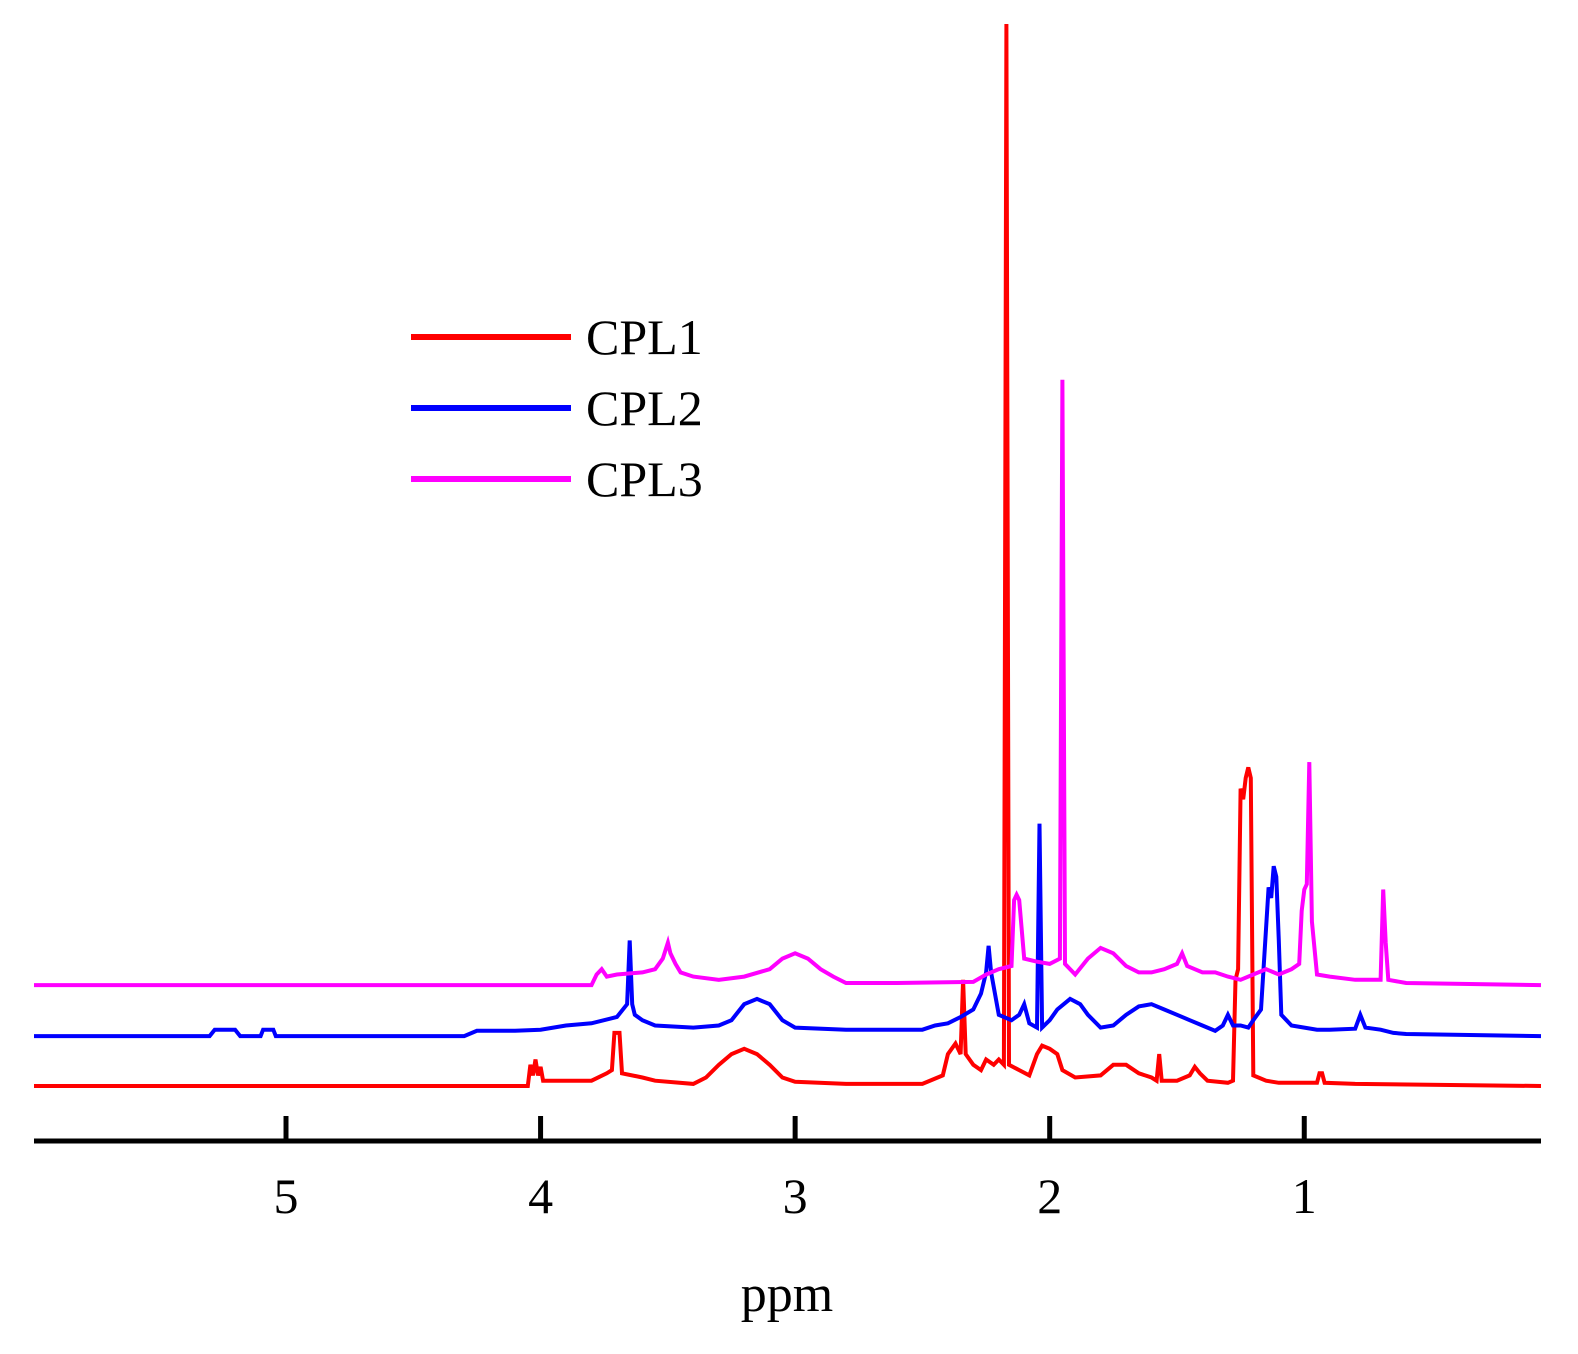 The height and width of the screenshot is (1354, 1578). I want to click on legend-label-cpl3: CPL3, so click(644, 479).